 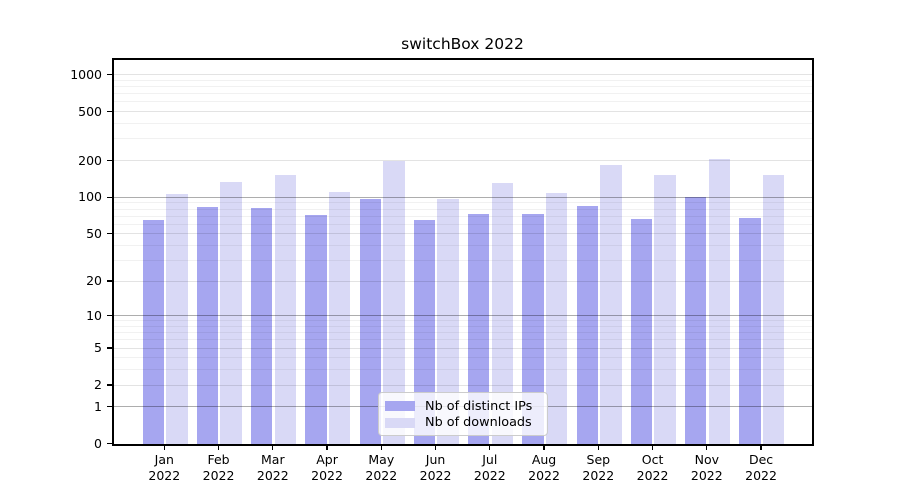 What do you see at coordinates (90, 197) in the screenshot?
I see `ytick-label-100: 100` at bounding box center [90, 197].